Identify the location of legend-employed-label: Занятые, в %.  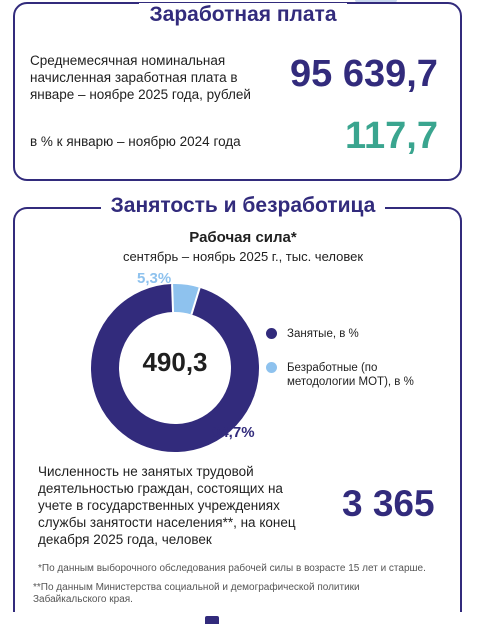
(323, 334).